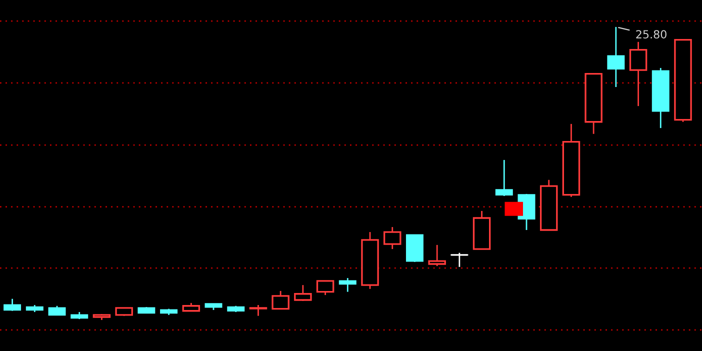 Image resolution: width=702 pixels, height=351 pixels. What do you see at coordinates (651, 34) in the screenshot?
I see `annotation: 25.80` at bounding box center [651, 34].